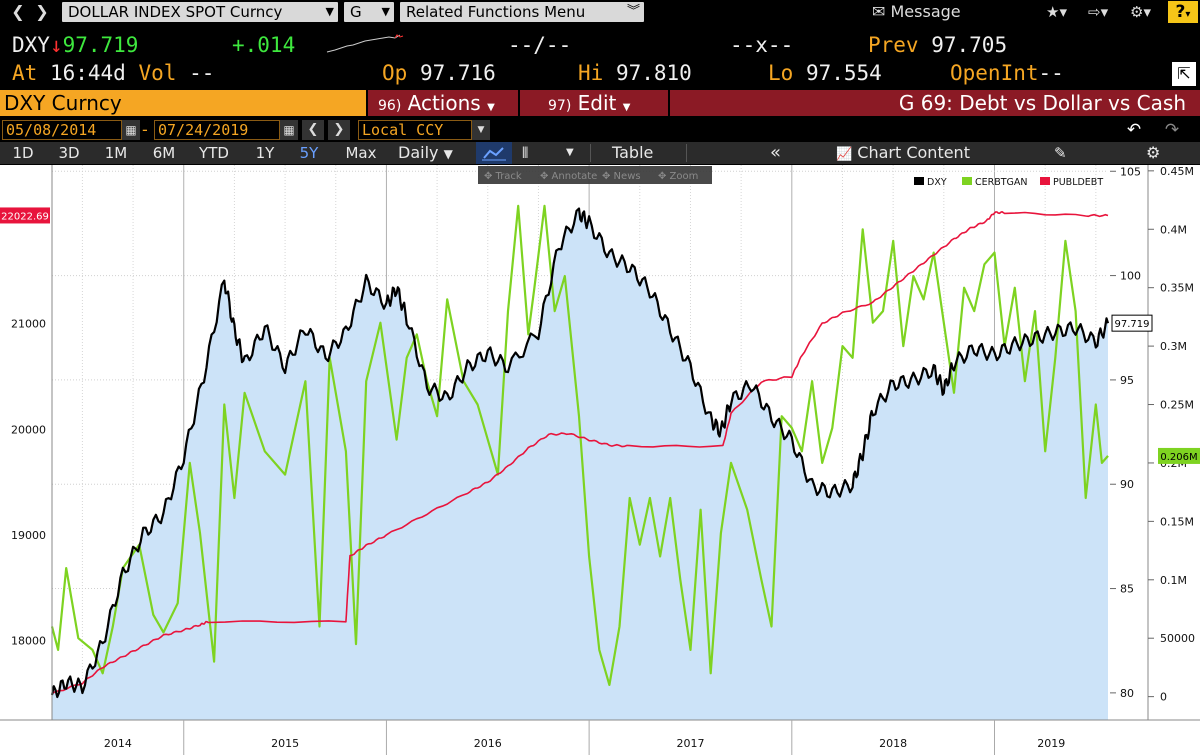  I want to click on frequency-select: Daily ▼, so click(425, 153).